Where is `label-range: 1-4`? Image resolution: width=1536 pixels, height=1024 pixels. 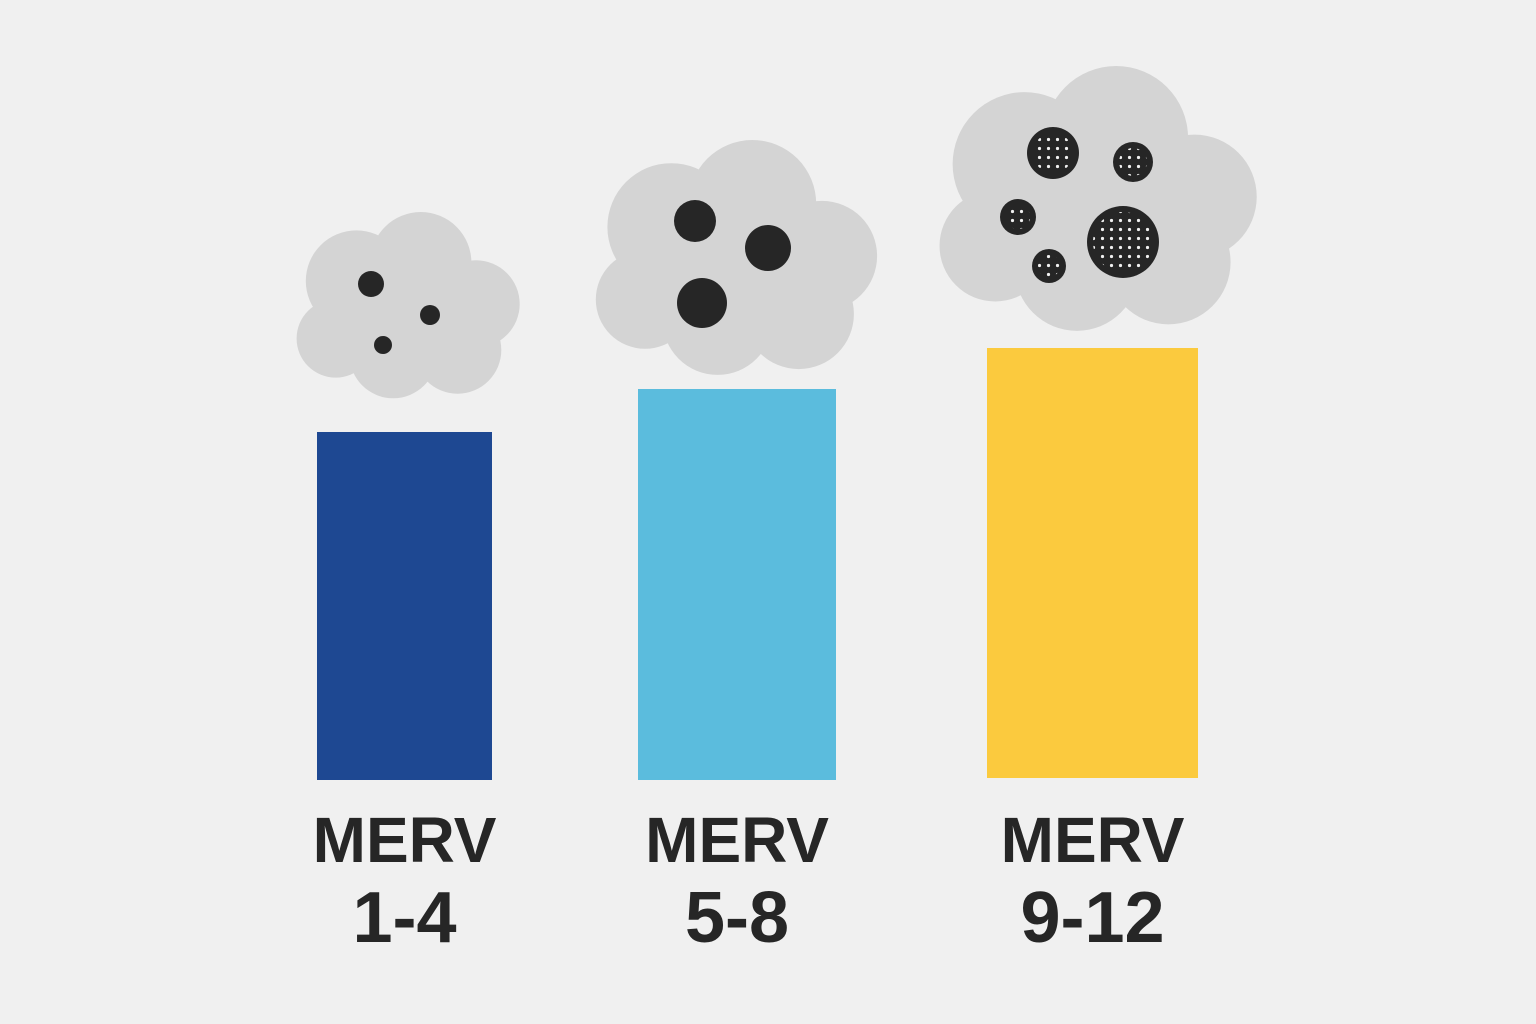
label-range: 1-4 is located at coordinates (404, 918).